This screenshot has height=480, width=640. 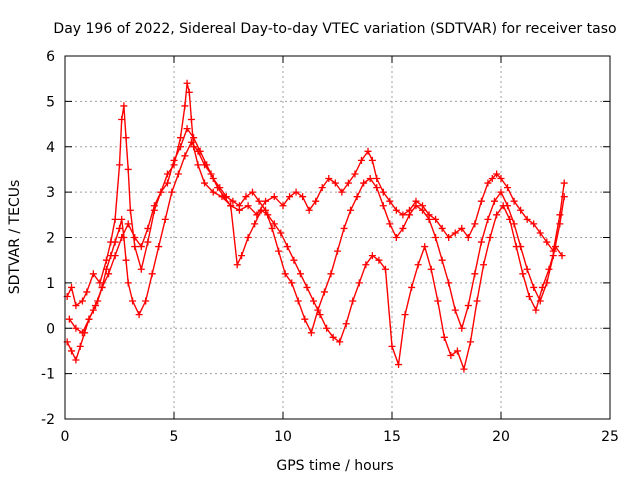 What do you see at coordinates (50, 102) in the screenshot?
I see `y-tick-label: 5` at bounding box center [50, 102].